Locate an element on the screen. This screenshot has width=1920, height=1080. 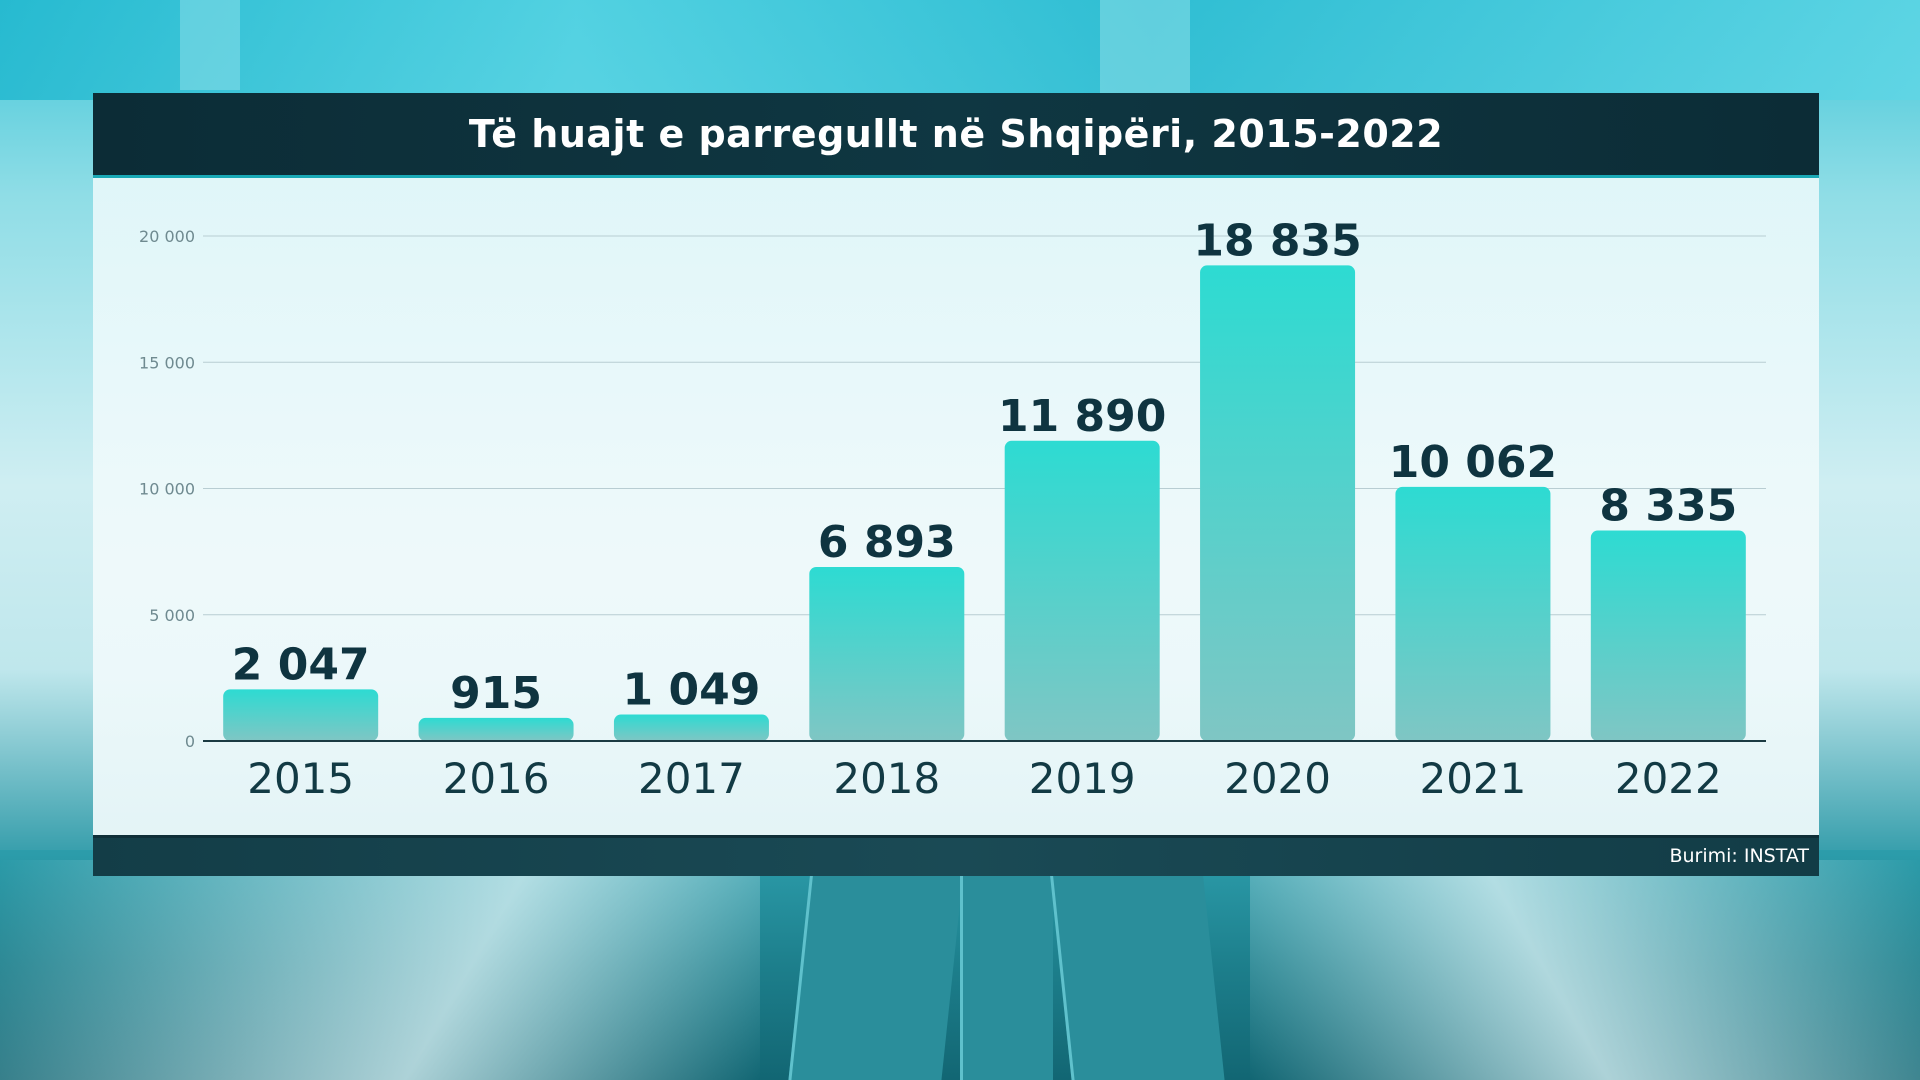
bar-2015 is located at coordinates (301, 715).